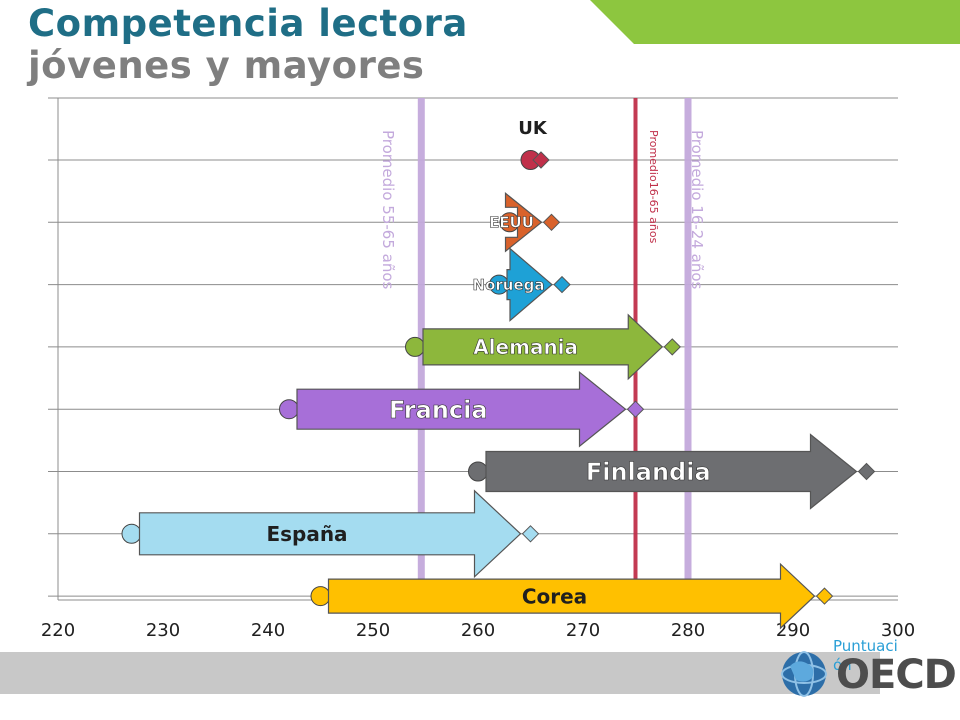 Image resolution: width=960 pixels, height=720 pixels. What do you see at coordinates (268, 630) in the screenshot?
I see `x-tick-label: 240` at bounding box center [268, 630].